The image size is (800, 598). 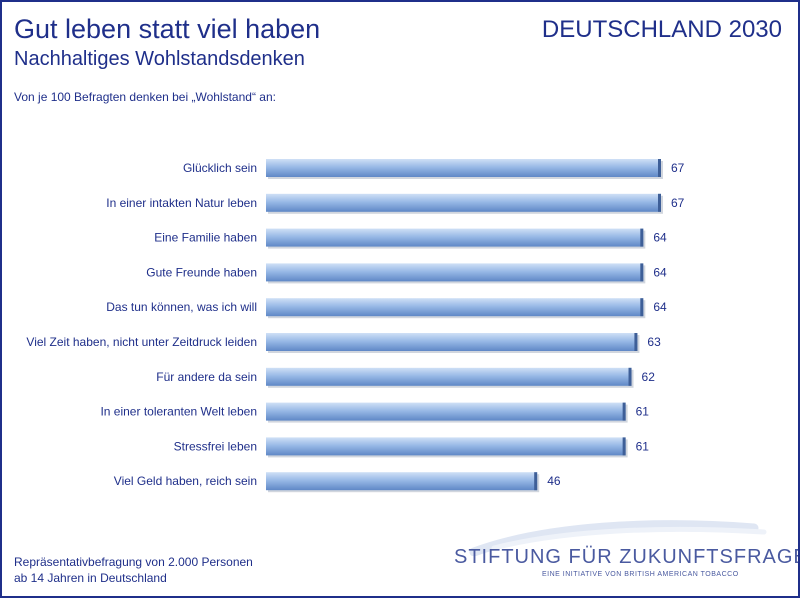 What do you see at coordinates (206, 377) in the screenshot?
I see `category-label: Für andere da sein` at bounding box center [206, 377].